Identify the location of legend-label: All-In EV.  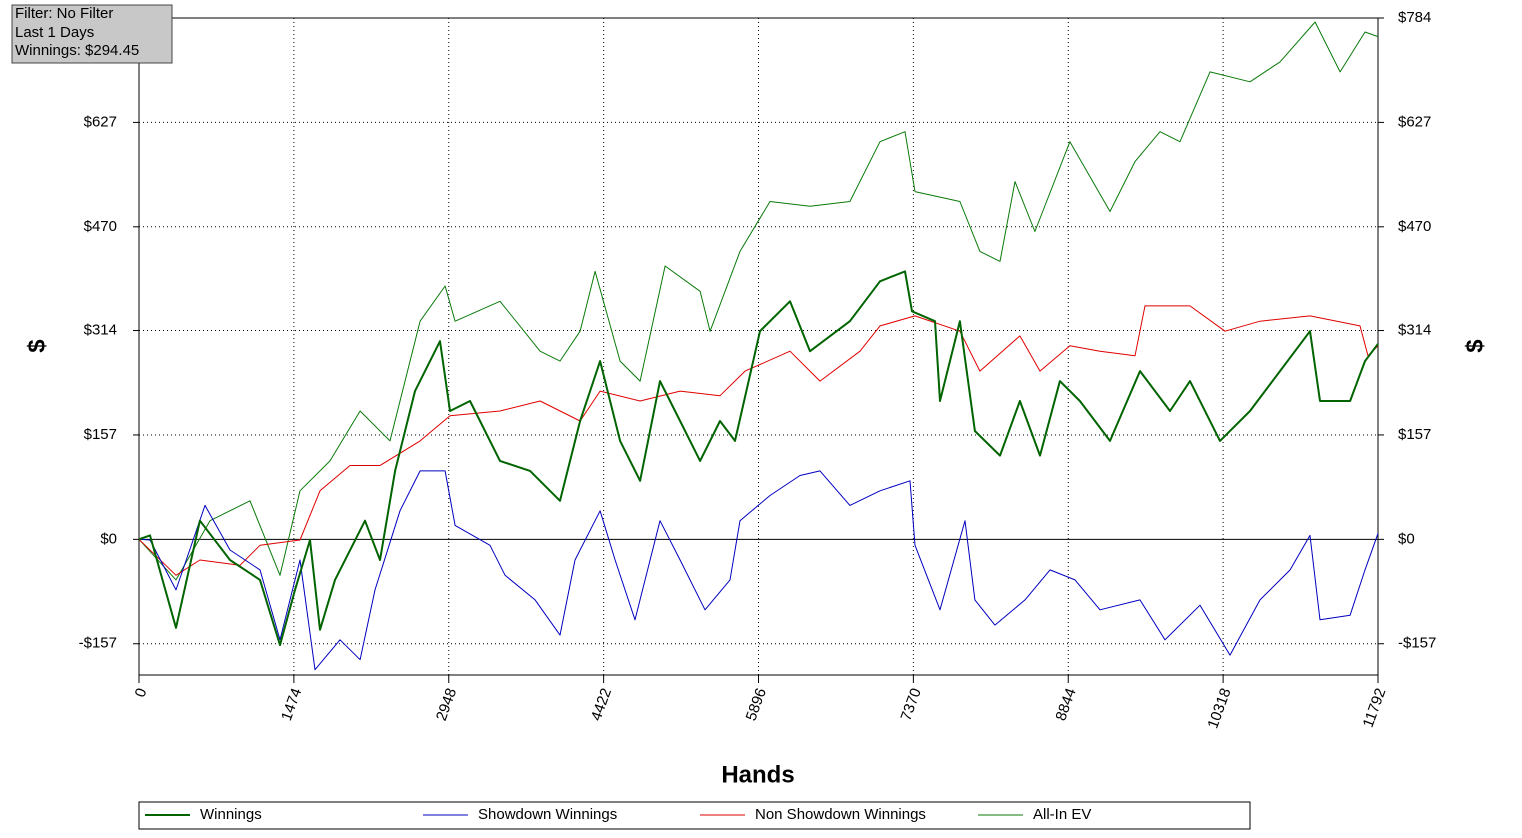
(1062, 814).